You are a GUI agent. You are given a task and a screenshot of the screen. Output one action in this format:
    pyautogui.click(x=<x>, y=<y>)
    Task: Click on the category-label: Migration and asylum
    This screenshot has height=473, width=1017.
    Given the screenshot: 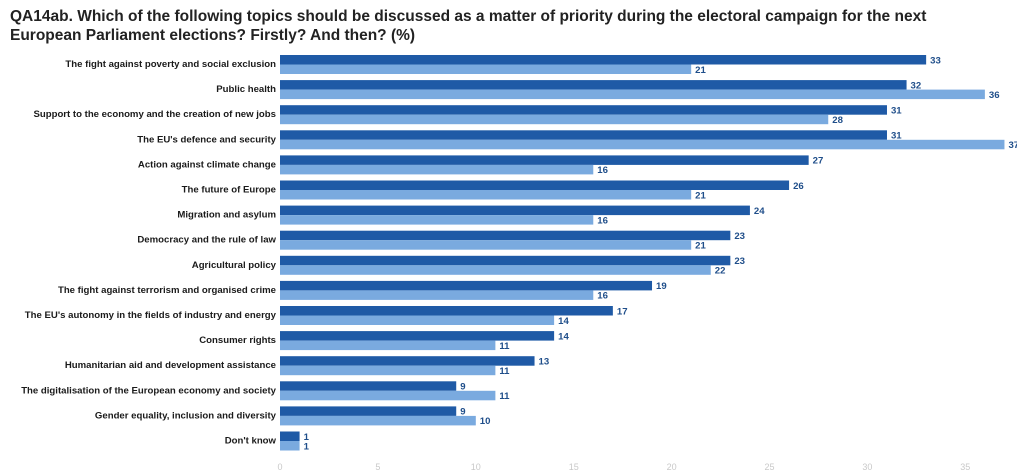 What is the action you would take?
    pyautogui.click(x=226, y=215)
    